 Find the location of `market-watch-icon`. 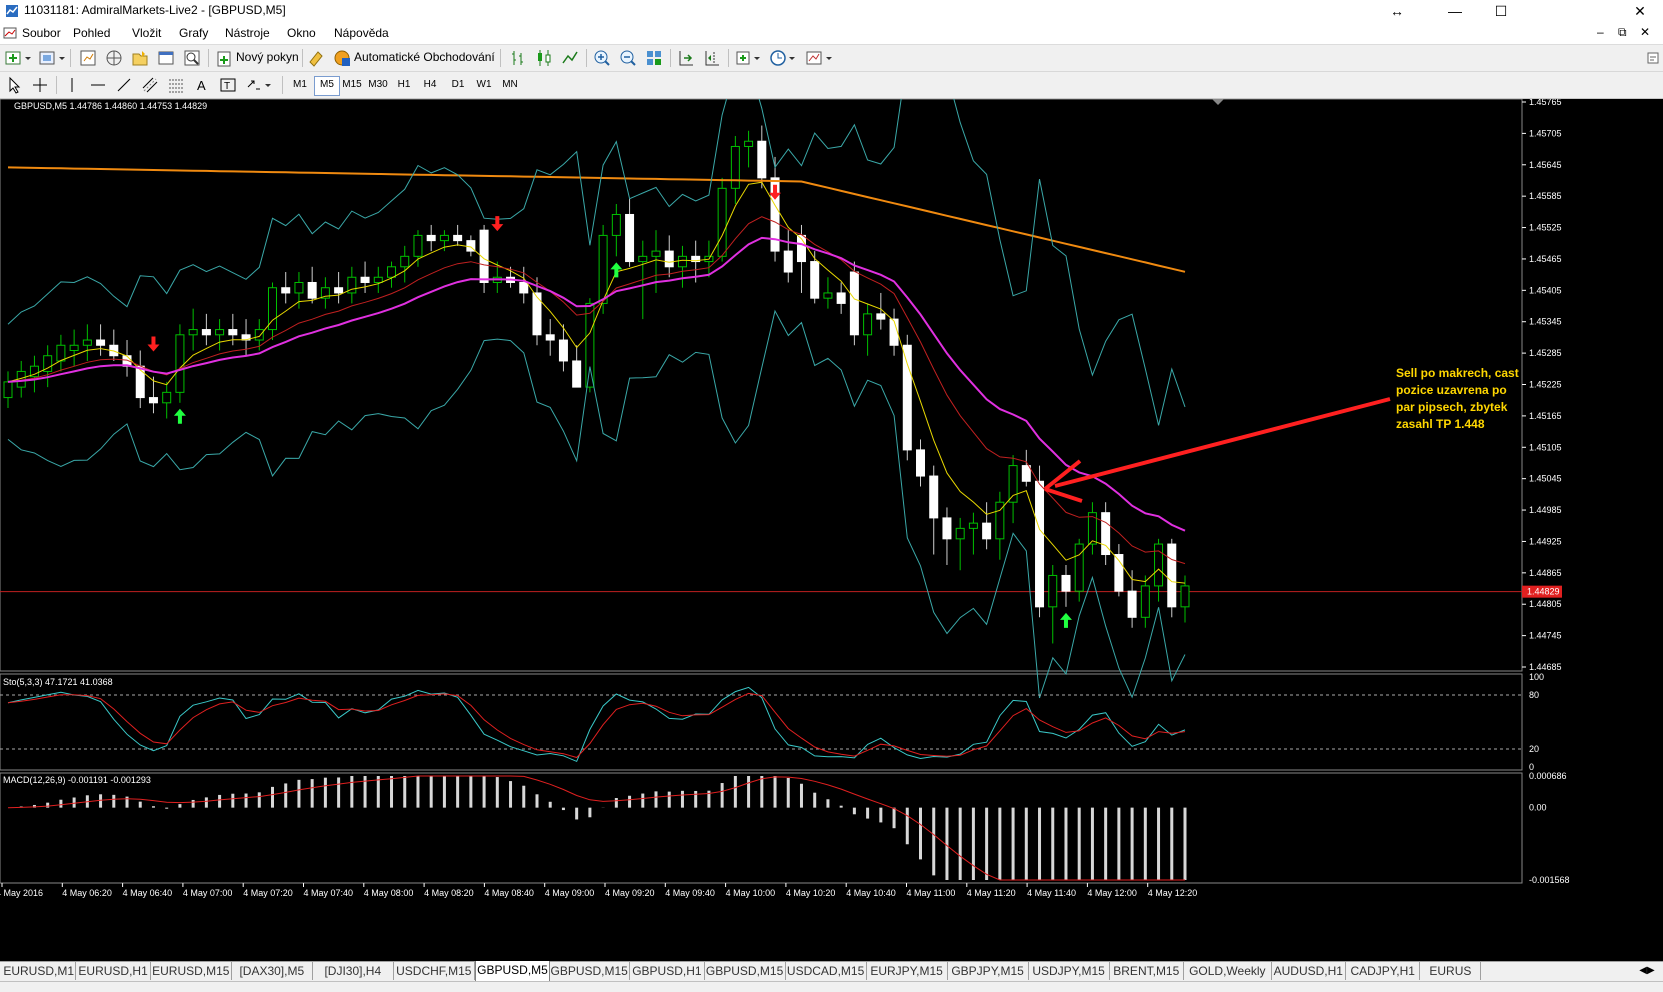

market-watch-icon is located at coordinates (88, 58).